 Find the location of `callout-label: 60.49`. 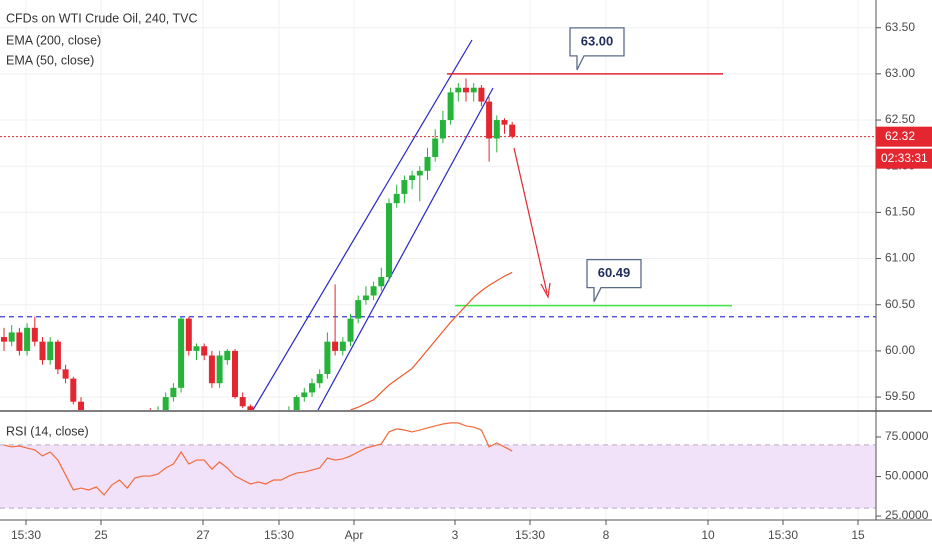

callout-label: 60.49 is located at coordinates (614, 272).